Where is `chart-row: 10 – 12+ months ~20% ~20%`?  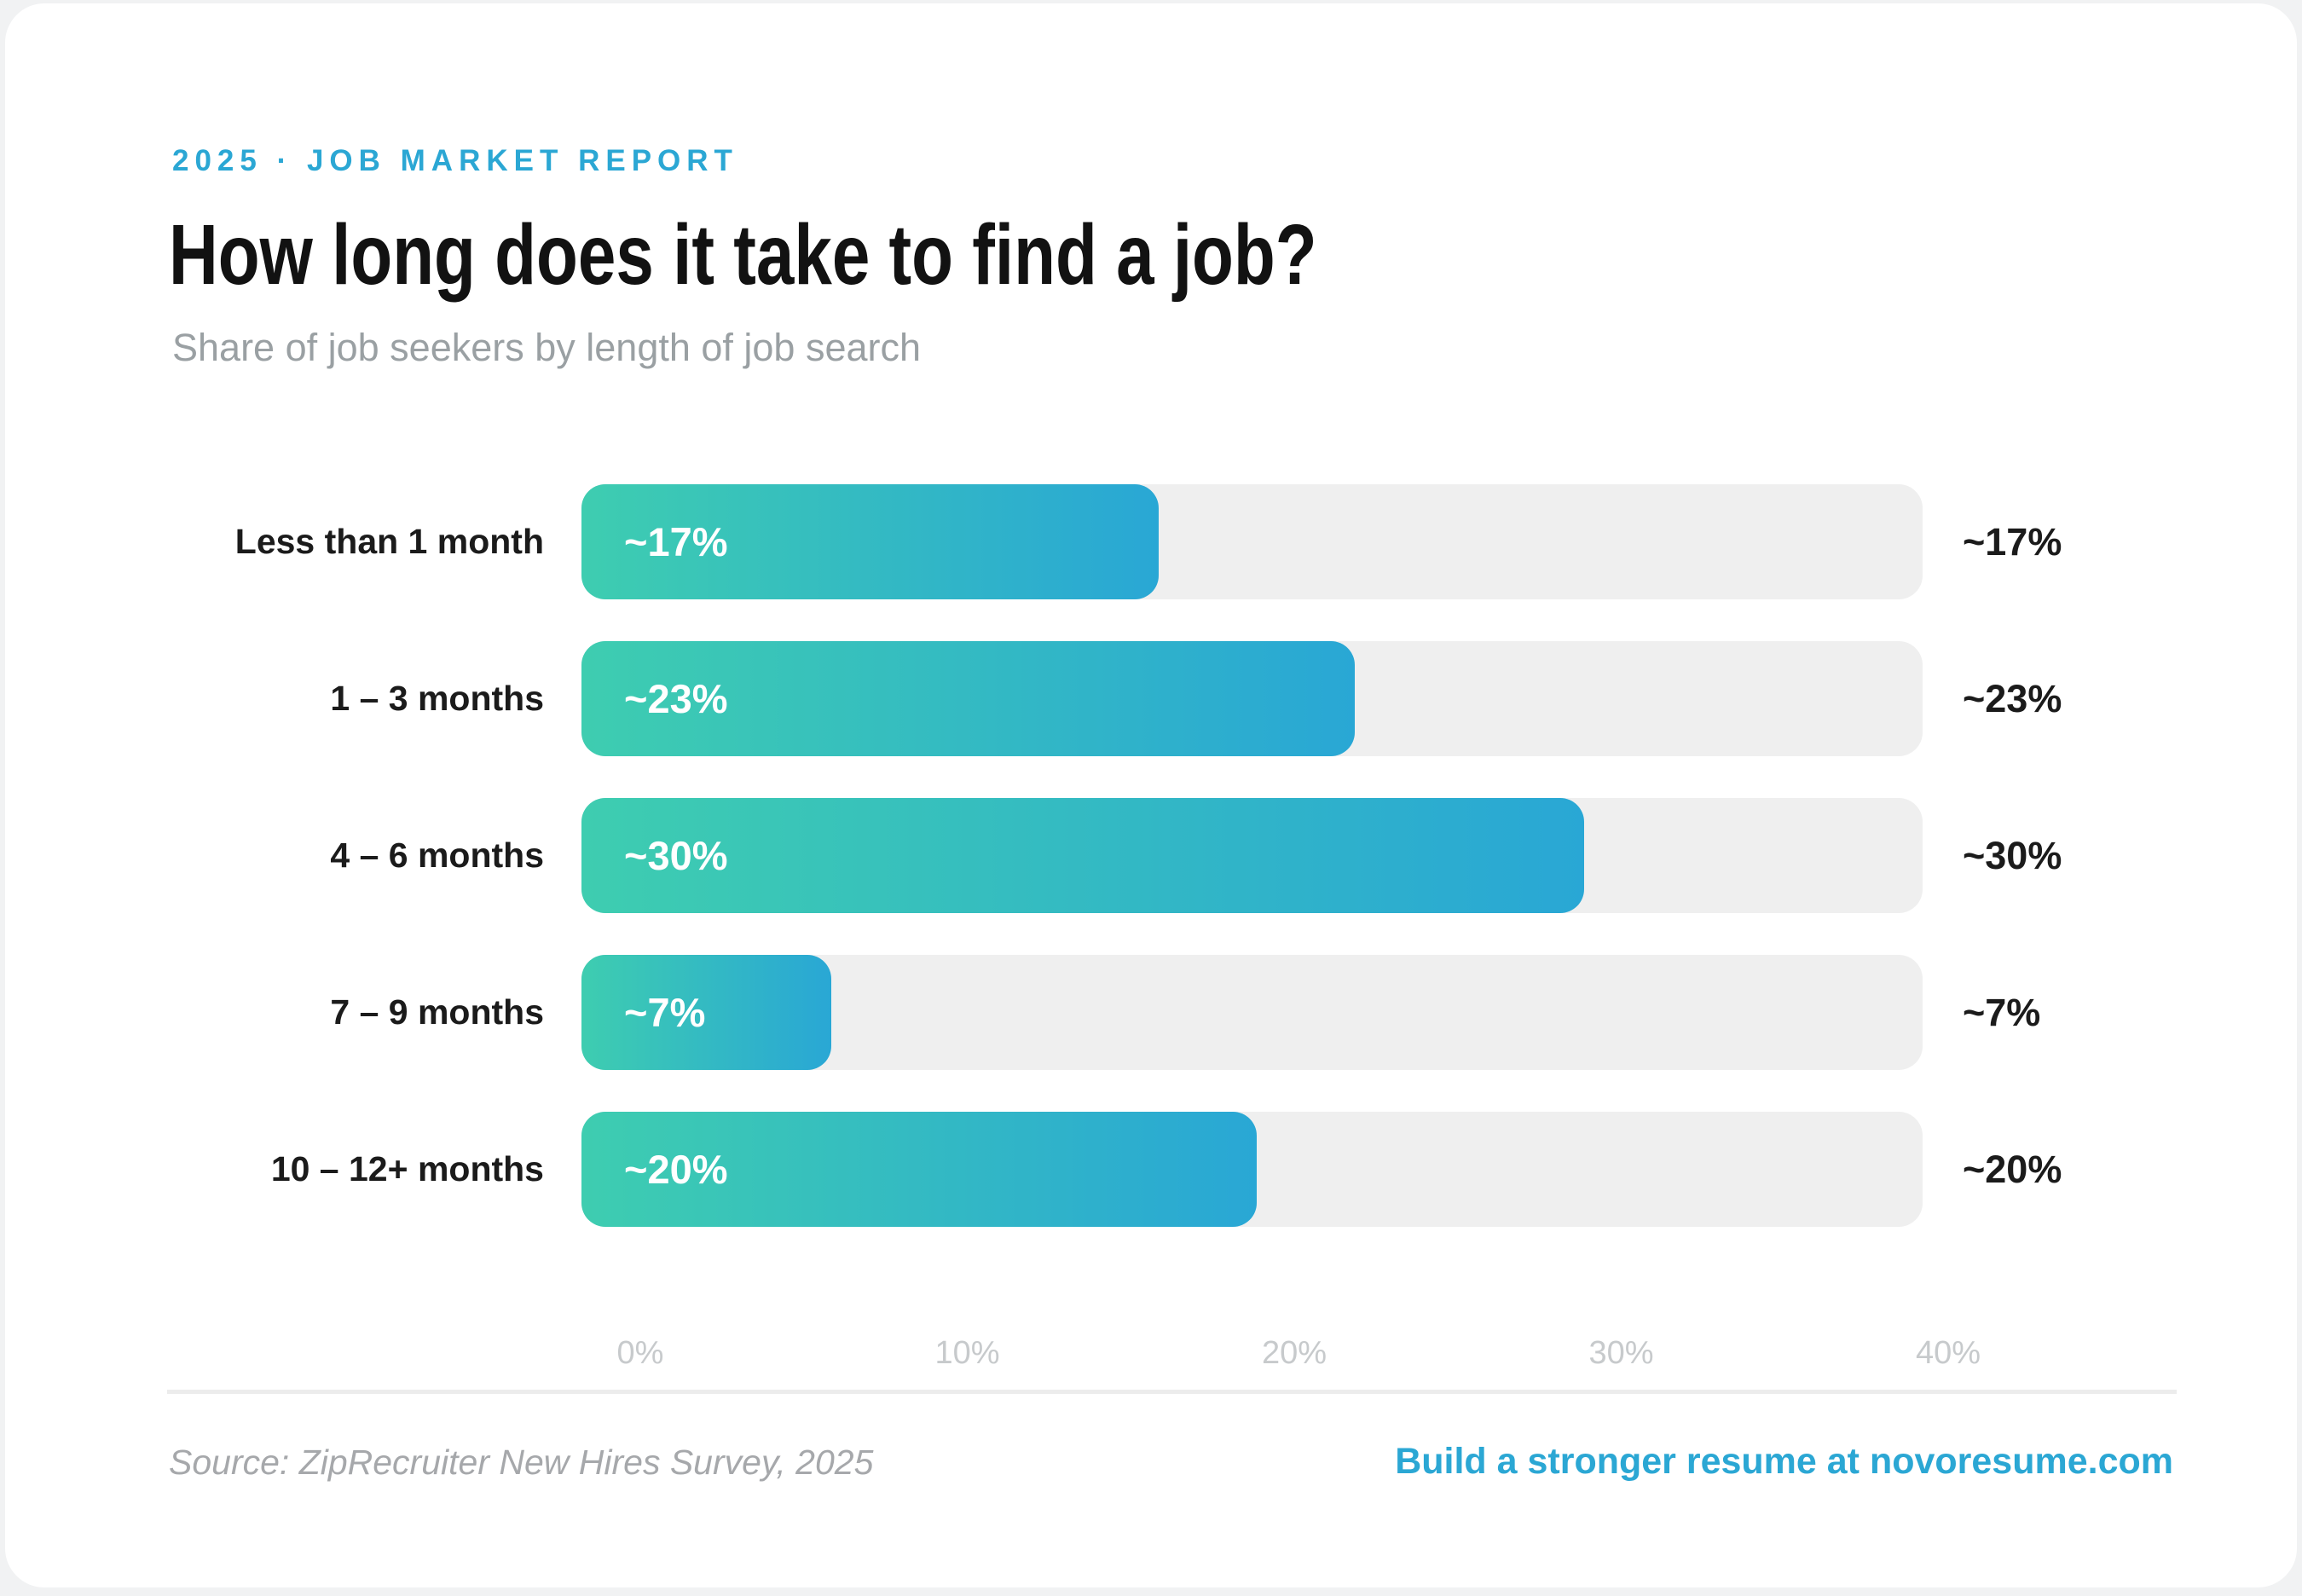
chart-row: 10 – 12+ months ~20% ~20% is located at coordinates (1153, 1169).